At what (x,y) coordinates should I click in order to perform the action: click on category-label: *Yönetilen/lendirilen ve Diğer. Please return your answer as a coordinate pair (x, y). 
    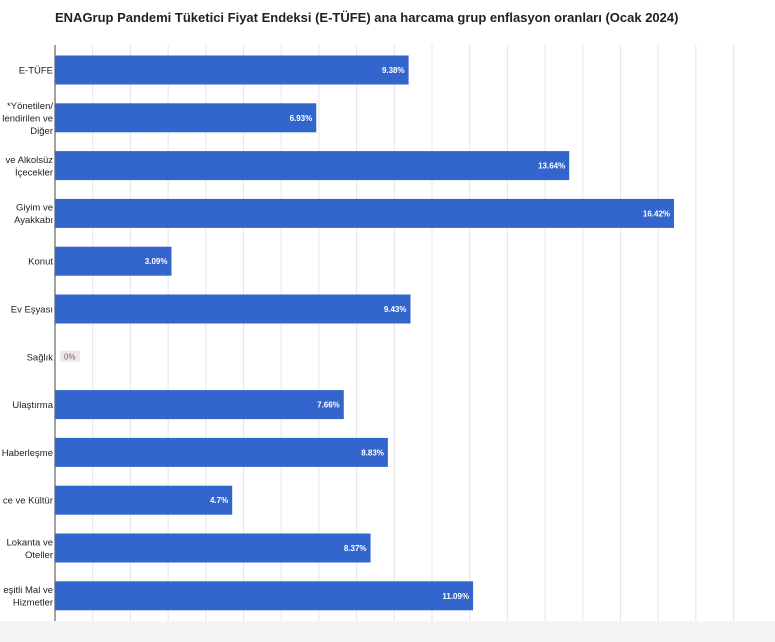
    Looking at the image, I should click on (27, 119).